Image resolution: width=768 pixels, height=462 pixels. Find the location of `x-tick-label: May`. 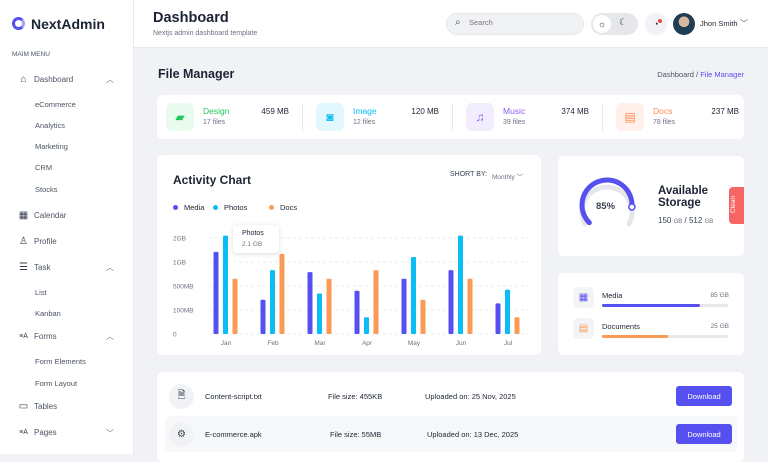

x-tick-label: May is located at coordinates (414, 343).